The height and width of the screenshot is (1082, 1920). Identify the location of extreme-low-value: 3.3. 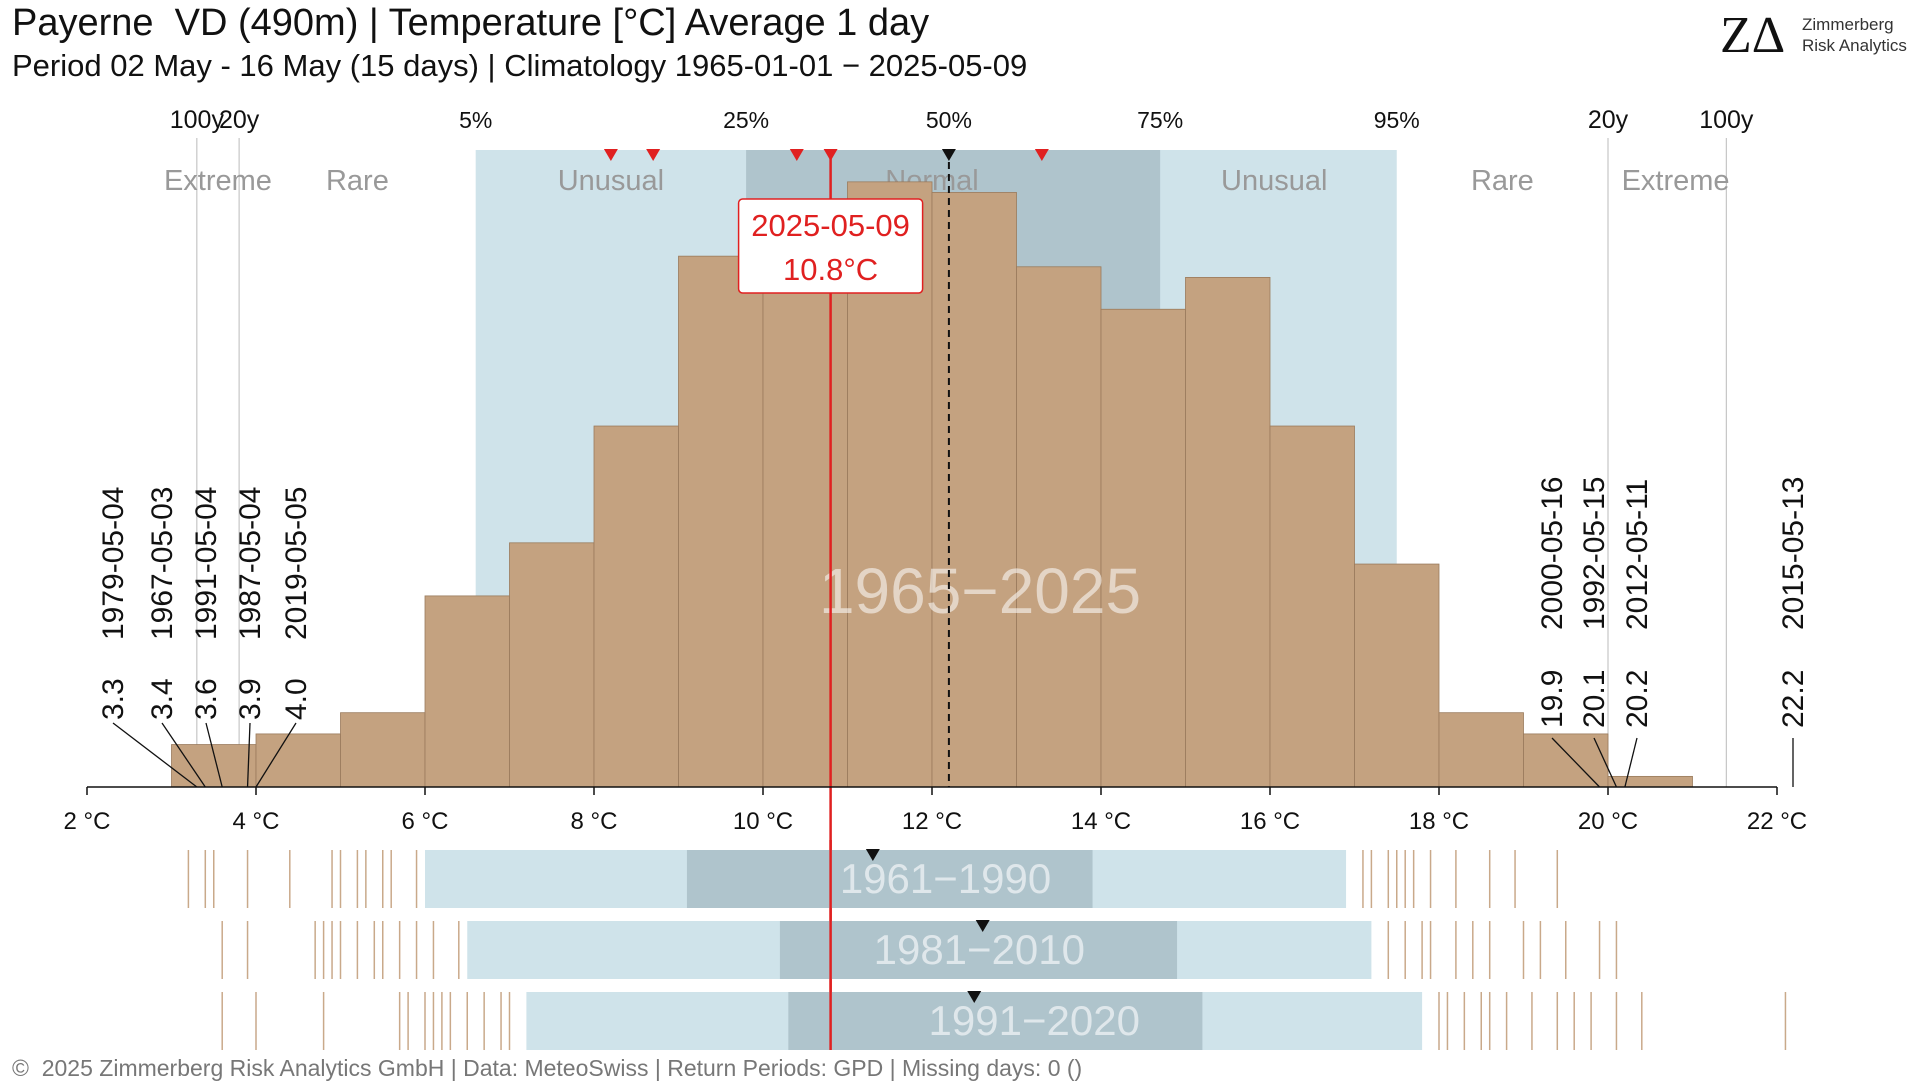
(113, 699).